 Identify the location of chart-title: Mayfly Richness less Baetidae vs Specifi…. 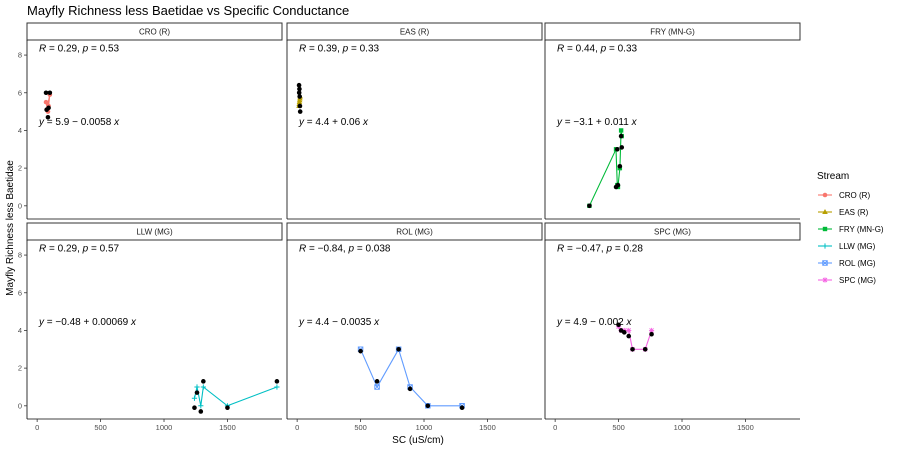
(188, 10).